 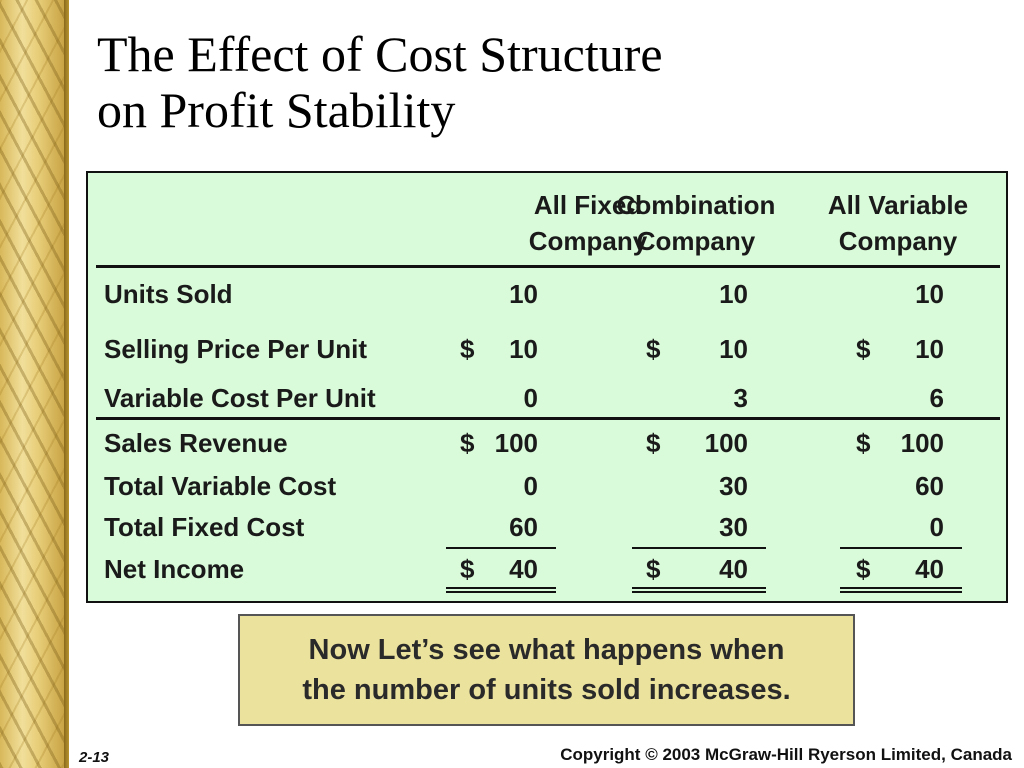 What do you see at coordinates (547, 486) in the screenshot?
I see `table-row-total-variable-cost: Total Variable Cost 0 30 60` at bounding box center [547, 486].